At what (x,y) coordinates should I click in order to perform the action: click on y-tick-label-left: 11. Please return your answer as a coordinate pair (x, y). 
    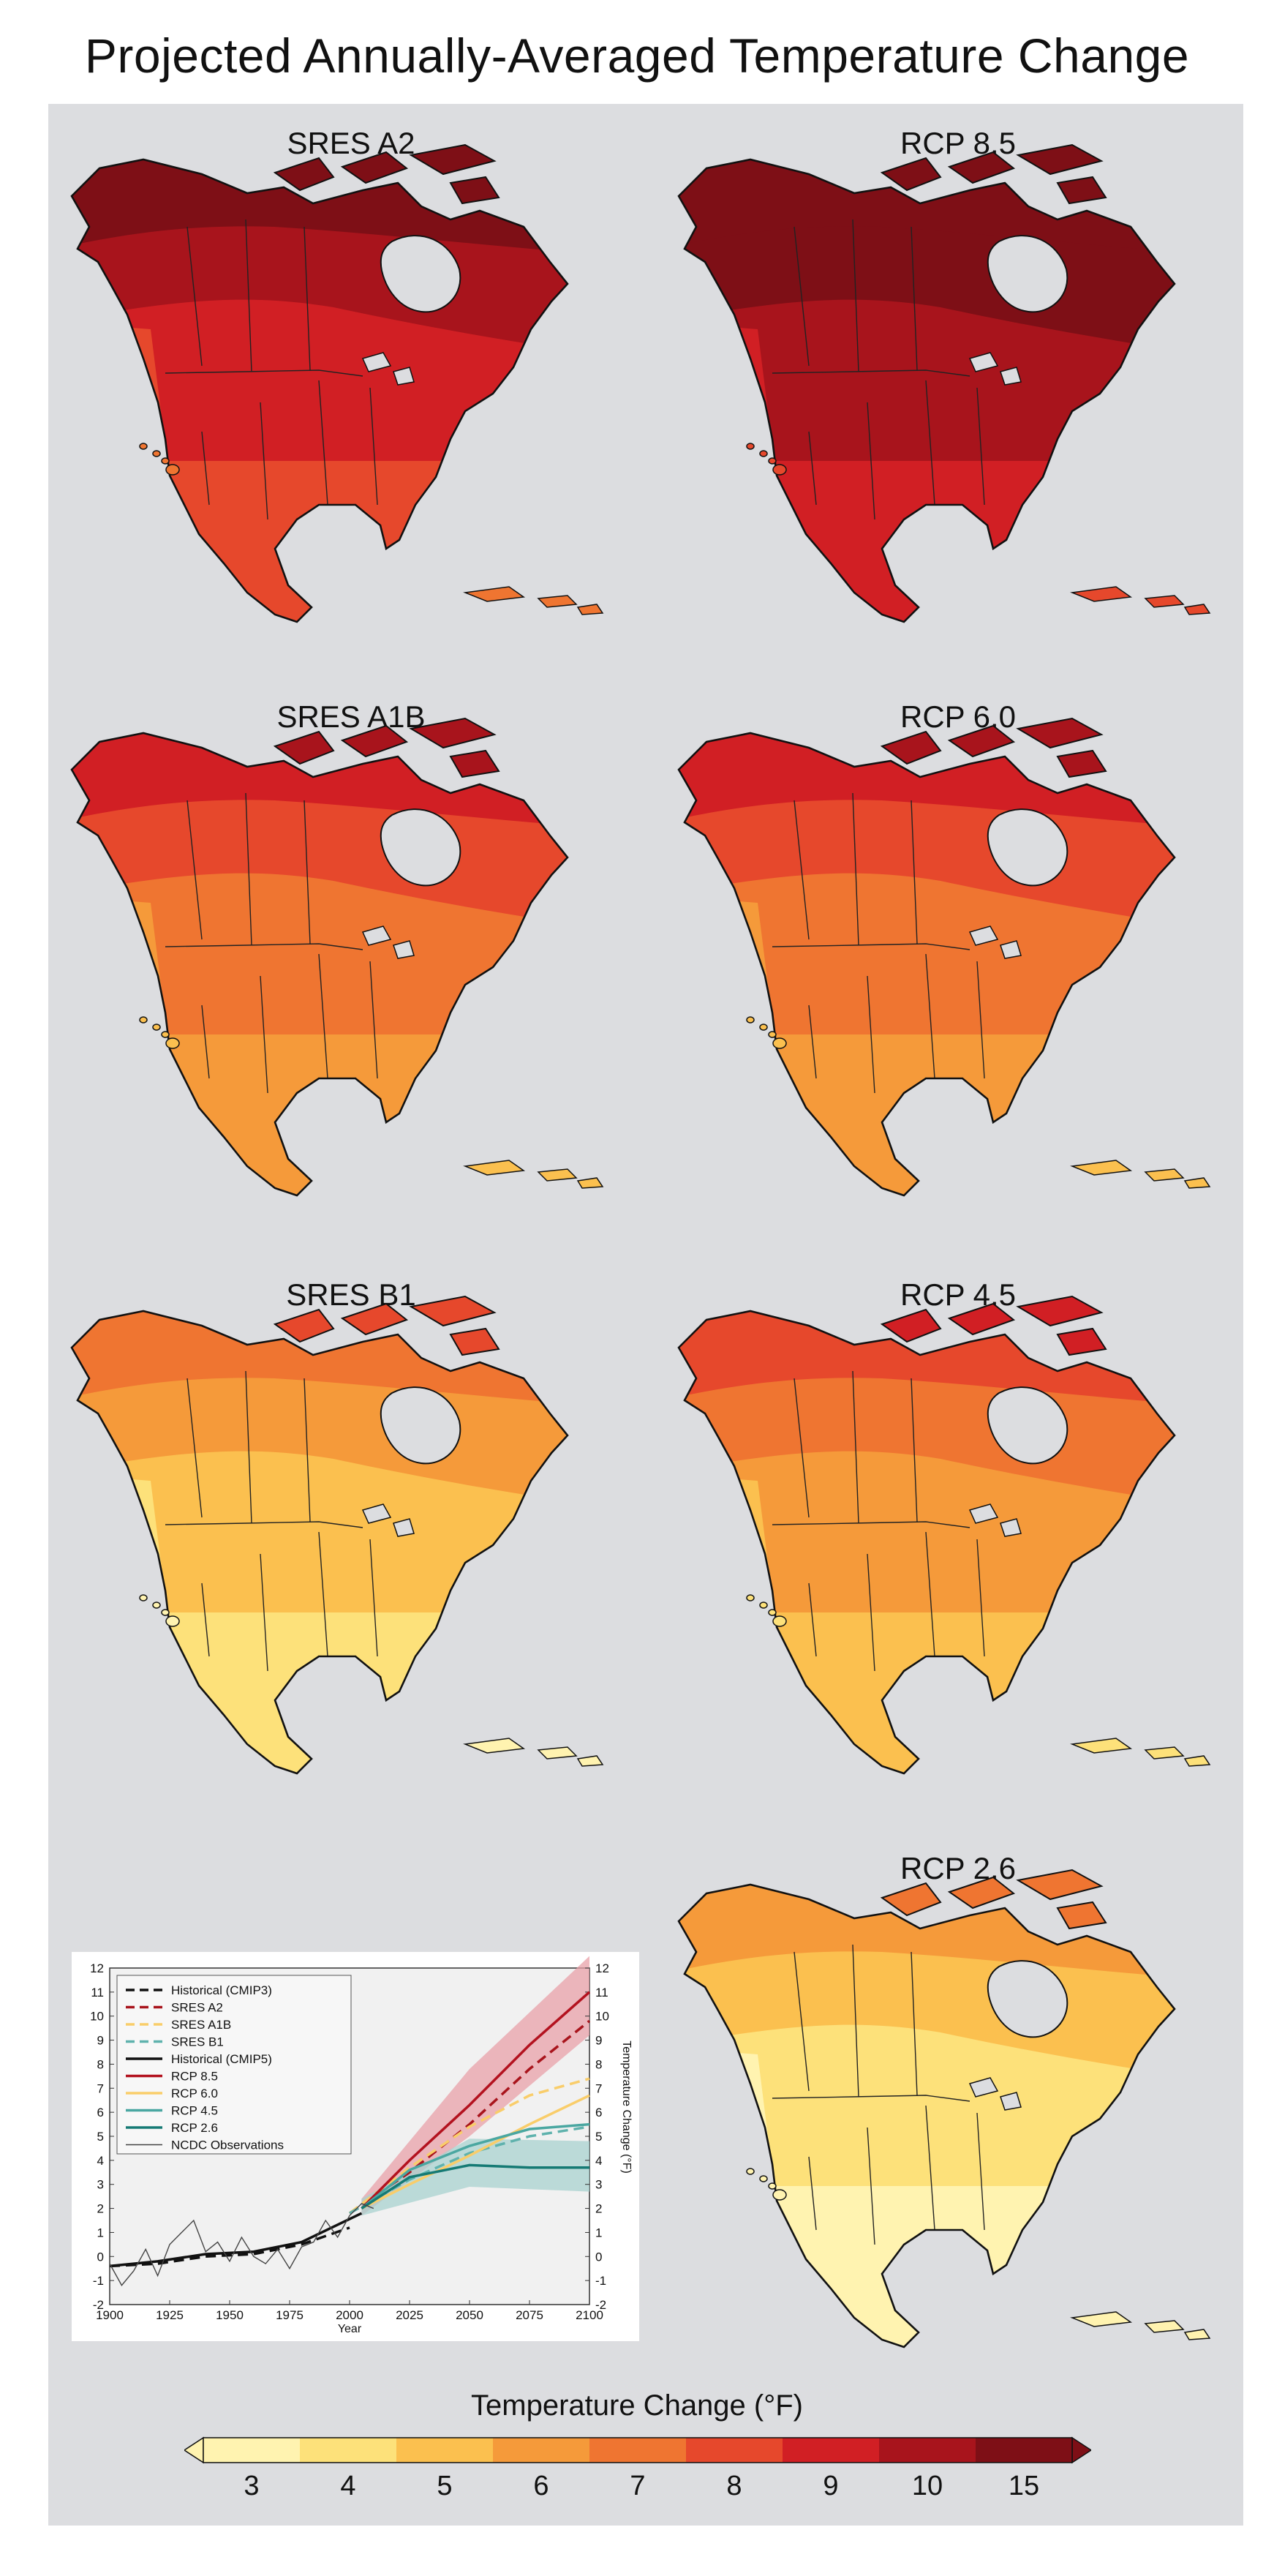
    Looking at the image, I should click on (97, 1993).